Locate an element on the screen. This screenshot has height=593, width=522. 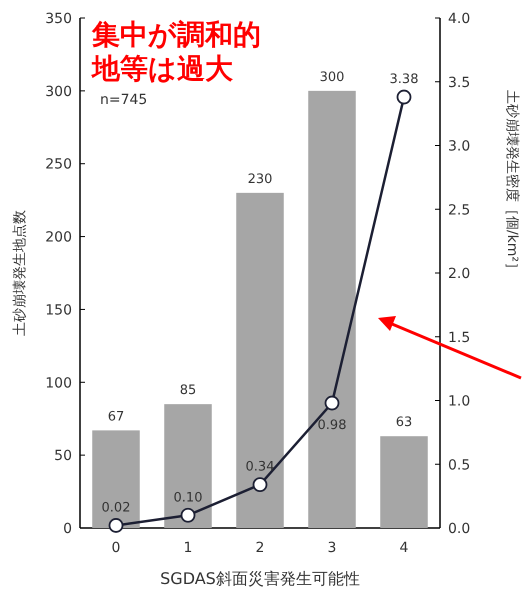
x-tick-label: 1 is located at coordinates (188, 548).